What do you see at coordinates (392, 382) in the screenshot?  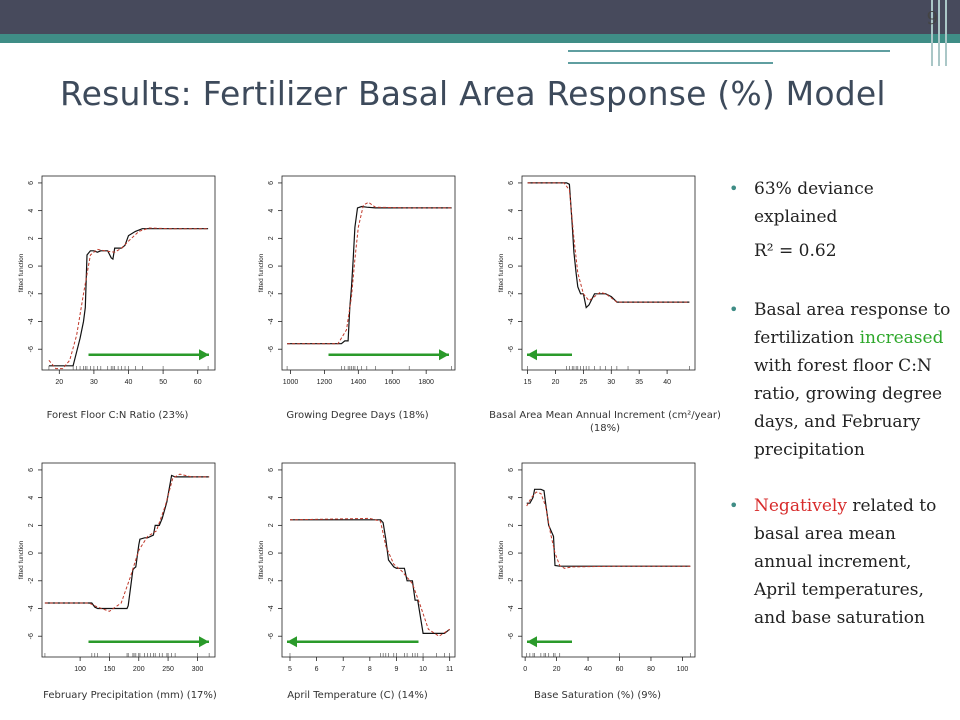 I see `x-tick-label: 1600` at bounding box center [392, 382].